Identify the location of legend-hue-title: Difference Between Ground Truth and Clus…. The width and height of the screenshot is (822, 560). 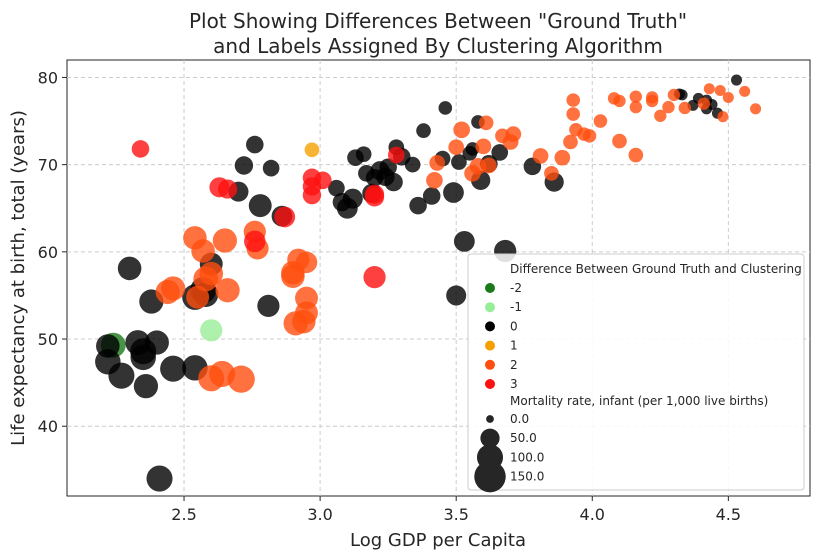
(656, 269).